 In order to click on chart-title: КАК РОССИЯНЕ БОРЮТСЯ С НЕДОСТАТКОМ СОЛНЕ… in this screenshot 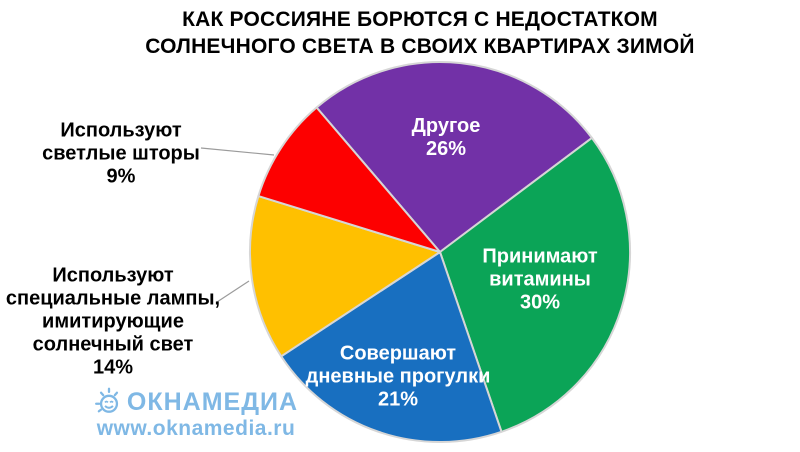, I will do `click(420, 33)`.